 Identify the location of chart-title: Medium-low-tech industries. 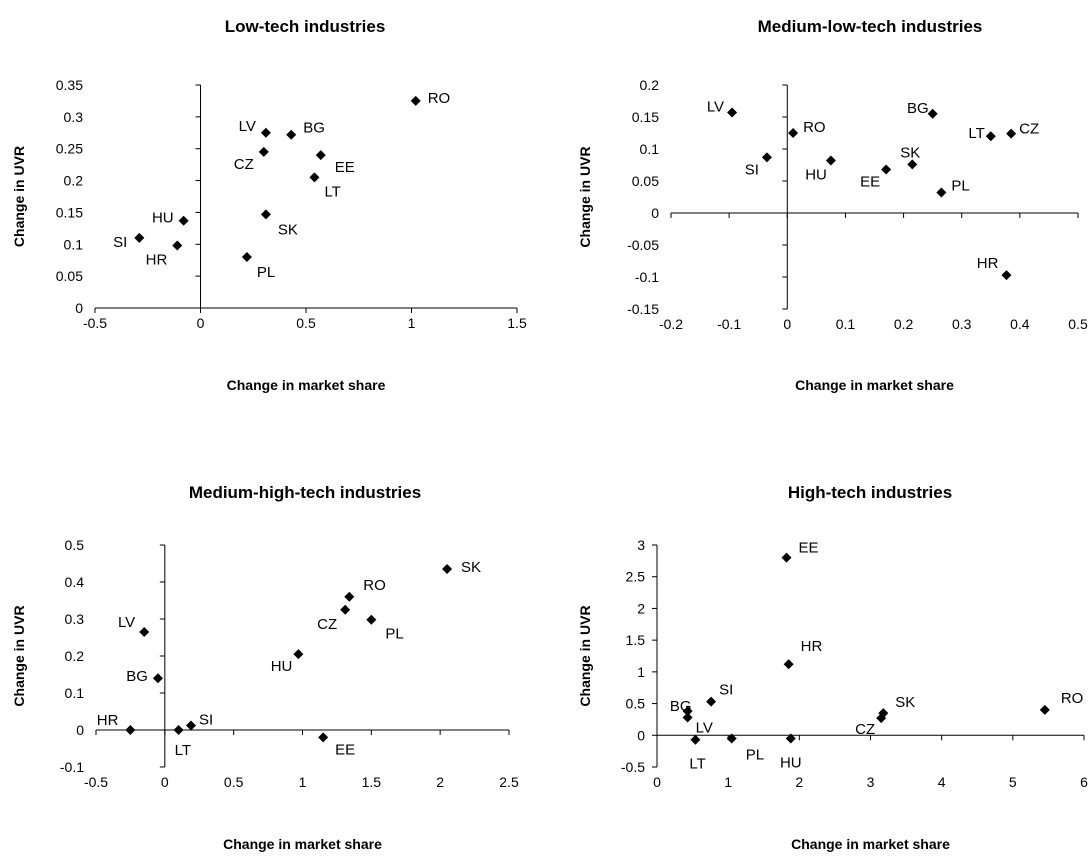
(870, 26).